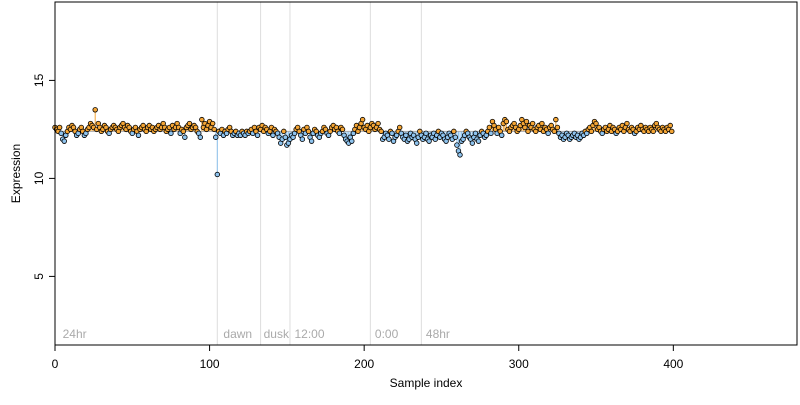 The image size is (800, 405). I want to click on x-axis: 0 100 200 300 400, so click(368, 357).